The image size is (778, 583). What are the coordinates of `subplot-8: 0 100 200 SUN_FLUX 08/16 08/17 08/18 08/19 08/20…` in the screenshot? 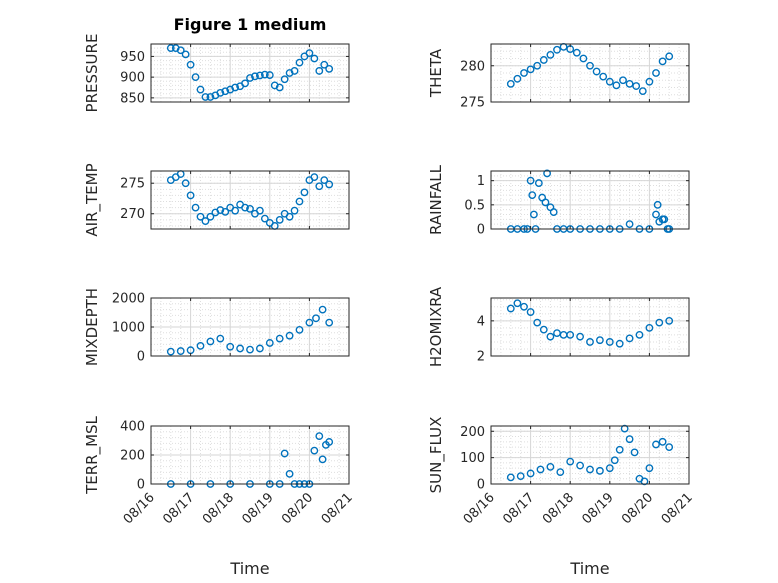 It's located at (561, 497).